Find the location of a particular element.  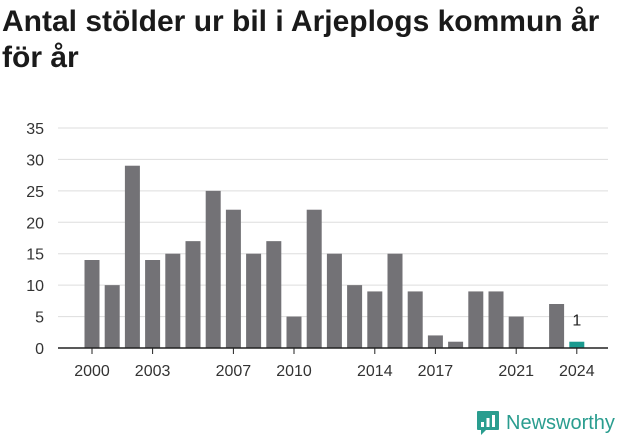

y-tick-label: 15 is located at coordinates (35, 255).